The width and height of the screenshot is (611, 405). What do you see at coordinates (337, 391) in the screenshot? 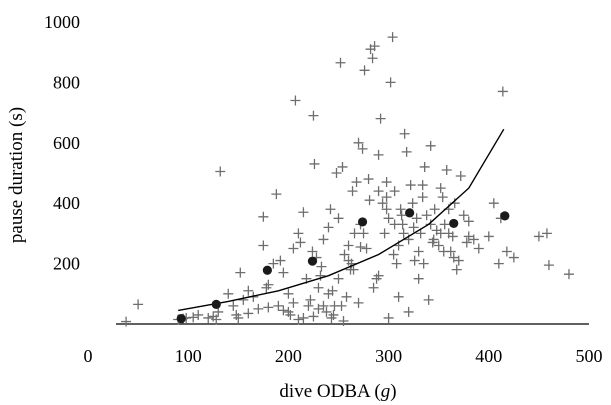
I see `x-axis-label: dive ODBA (g)` at bounding box center [337, 391].